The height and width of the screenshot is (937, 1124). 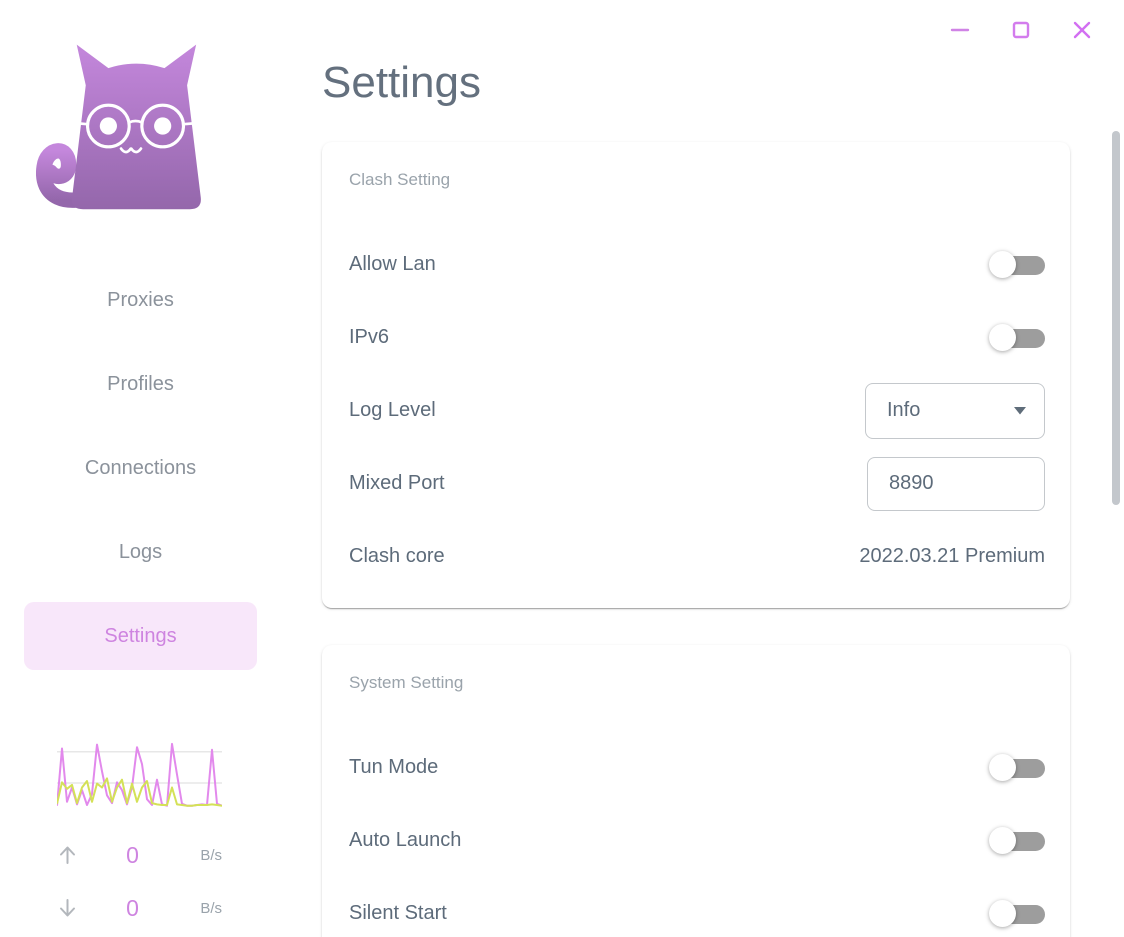 What do you see at coordinates (956, 483) in the screenshot?
I see `mixed-port-input` at bounding box center [956, 483].